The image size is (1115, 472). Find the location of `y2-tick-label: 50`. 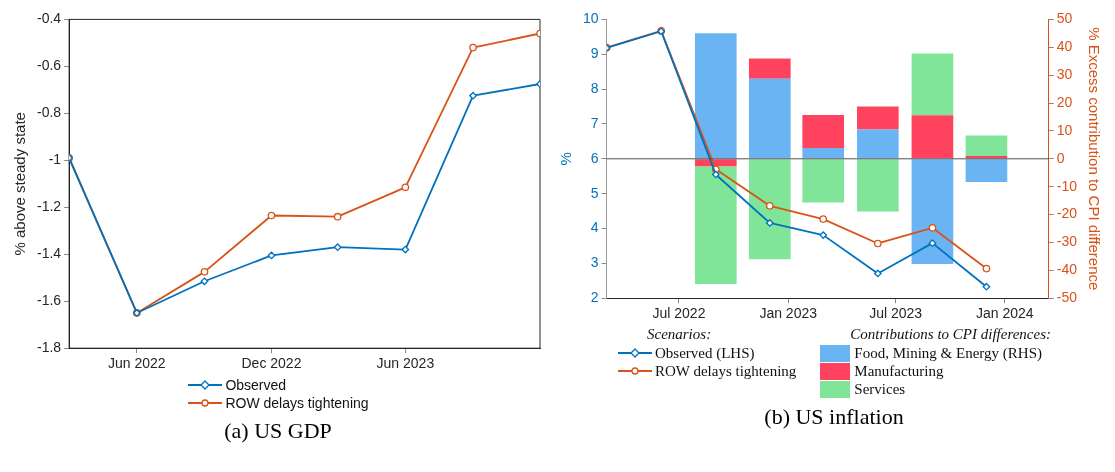

y2-tick-label: 50 is located at coordinates (1064, 18).